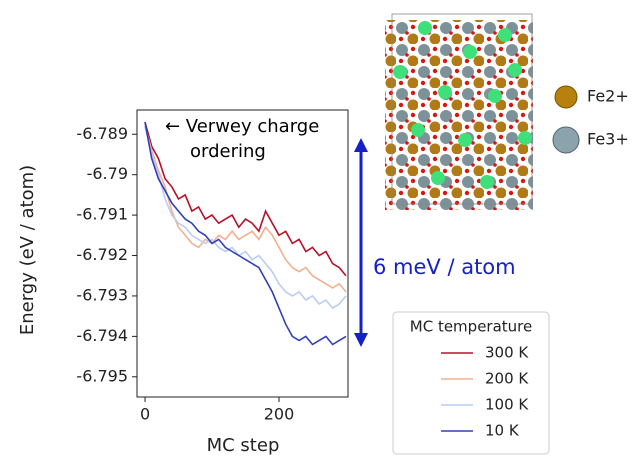  Describe the element at coordinates (102, 335) in the screenshot. I see `y-tick-label: -6.794` at that location.